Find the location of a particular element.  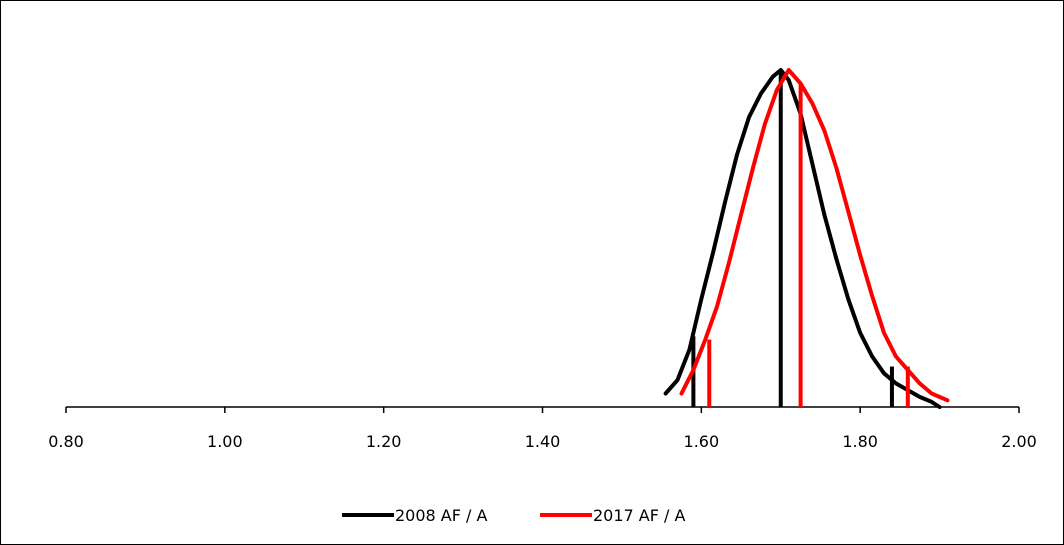

legend: 2008 AF / A 2017 AF / A is located at coordinates (514, 515).